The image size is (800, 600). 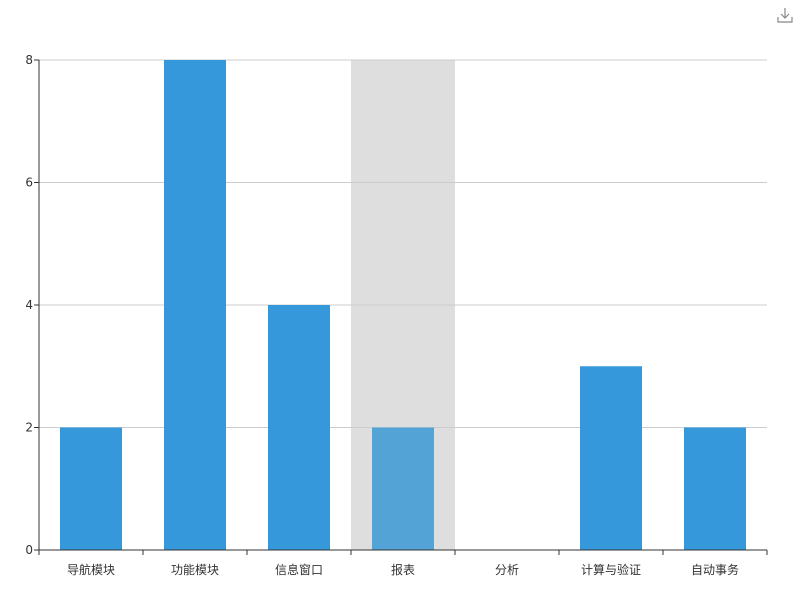 What do you see at coordinates (785, 15) in the screenshot?
I see `download-icon` at bounding box center [785, 15].